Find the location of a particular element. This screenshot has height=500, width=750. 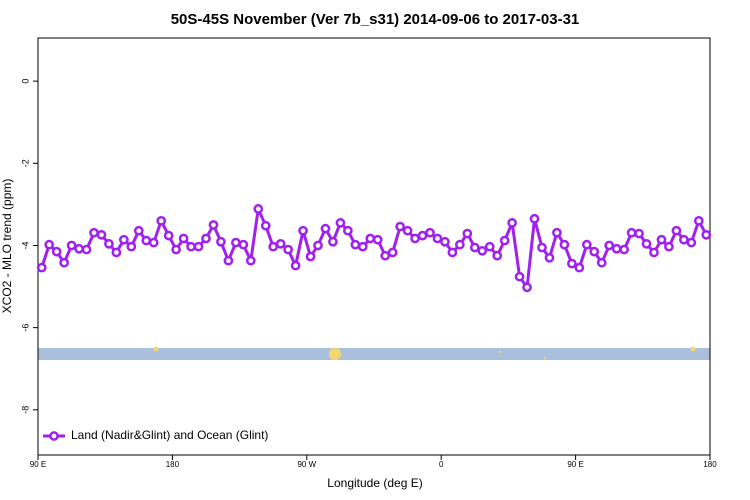

legend-marker is located at coordinates (54, 436).